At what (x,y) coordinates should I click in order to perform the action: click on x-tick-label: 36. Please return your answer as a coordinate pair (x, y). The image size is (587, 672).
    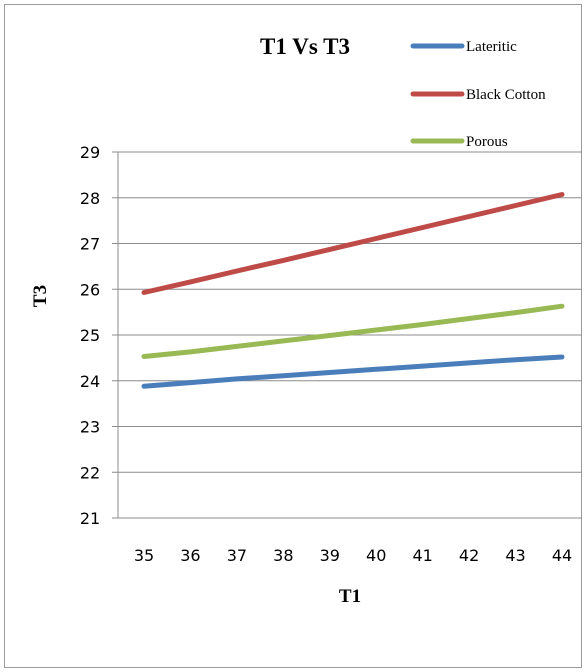
    Looking at the image, I should click on (190, 555).